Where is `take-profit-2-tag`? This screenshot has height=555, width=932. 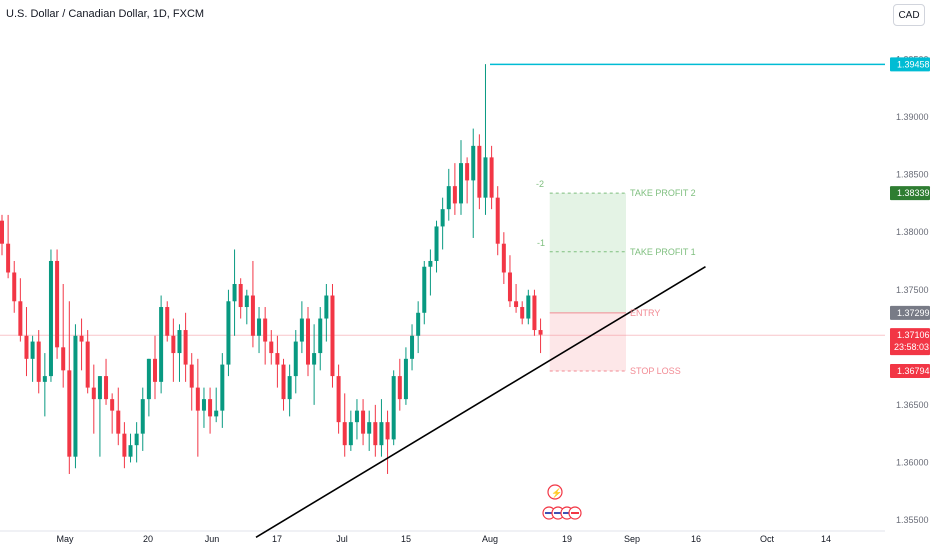 take-profit-2-tag is located at coordinates (910, 193).